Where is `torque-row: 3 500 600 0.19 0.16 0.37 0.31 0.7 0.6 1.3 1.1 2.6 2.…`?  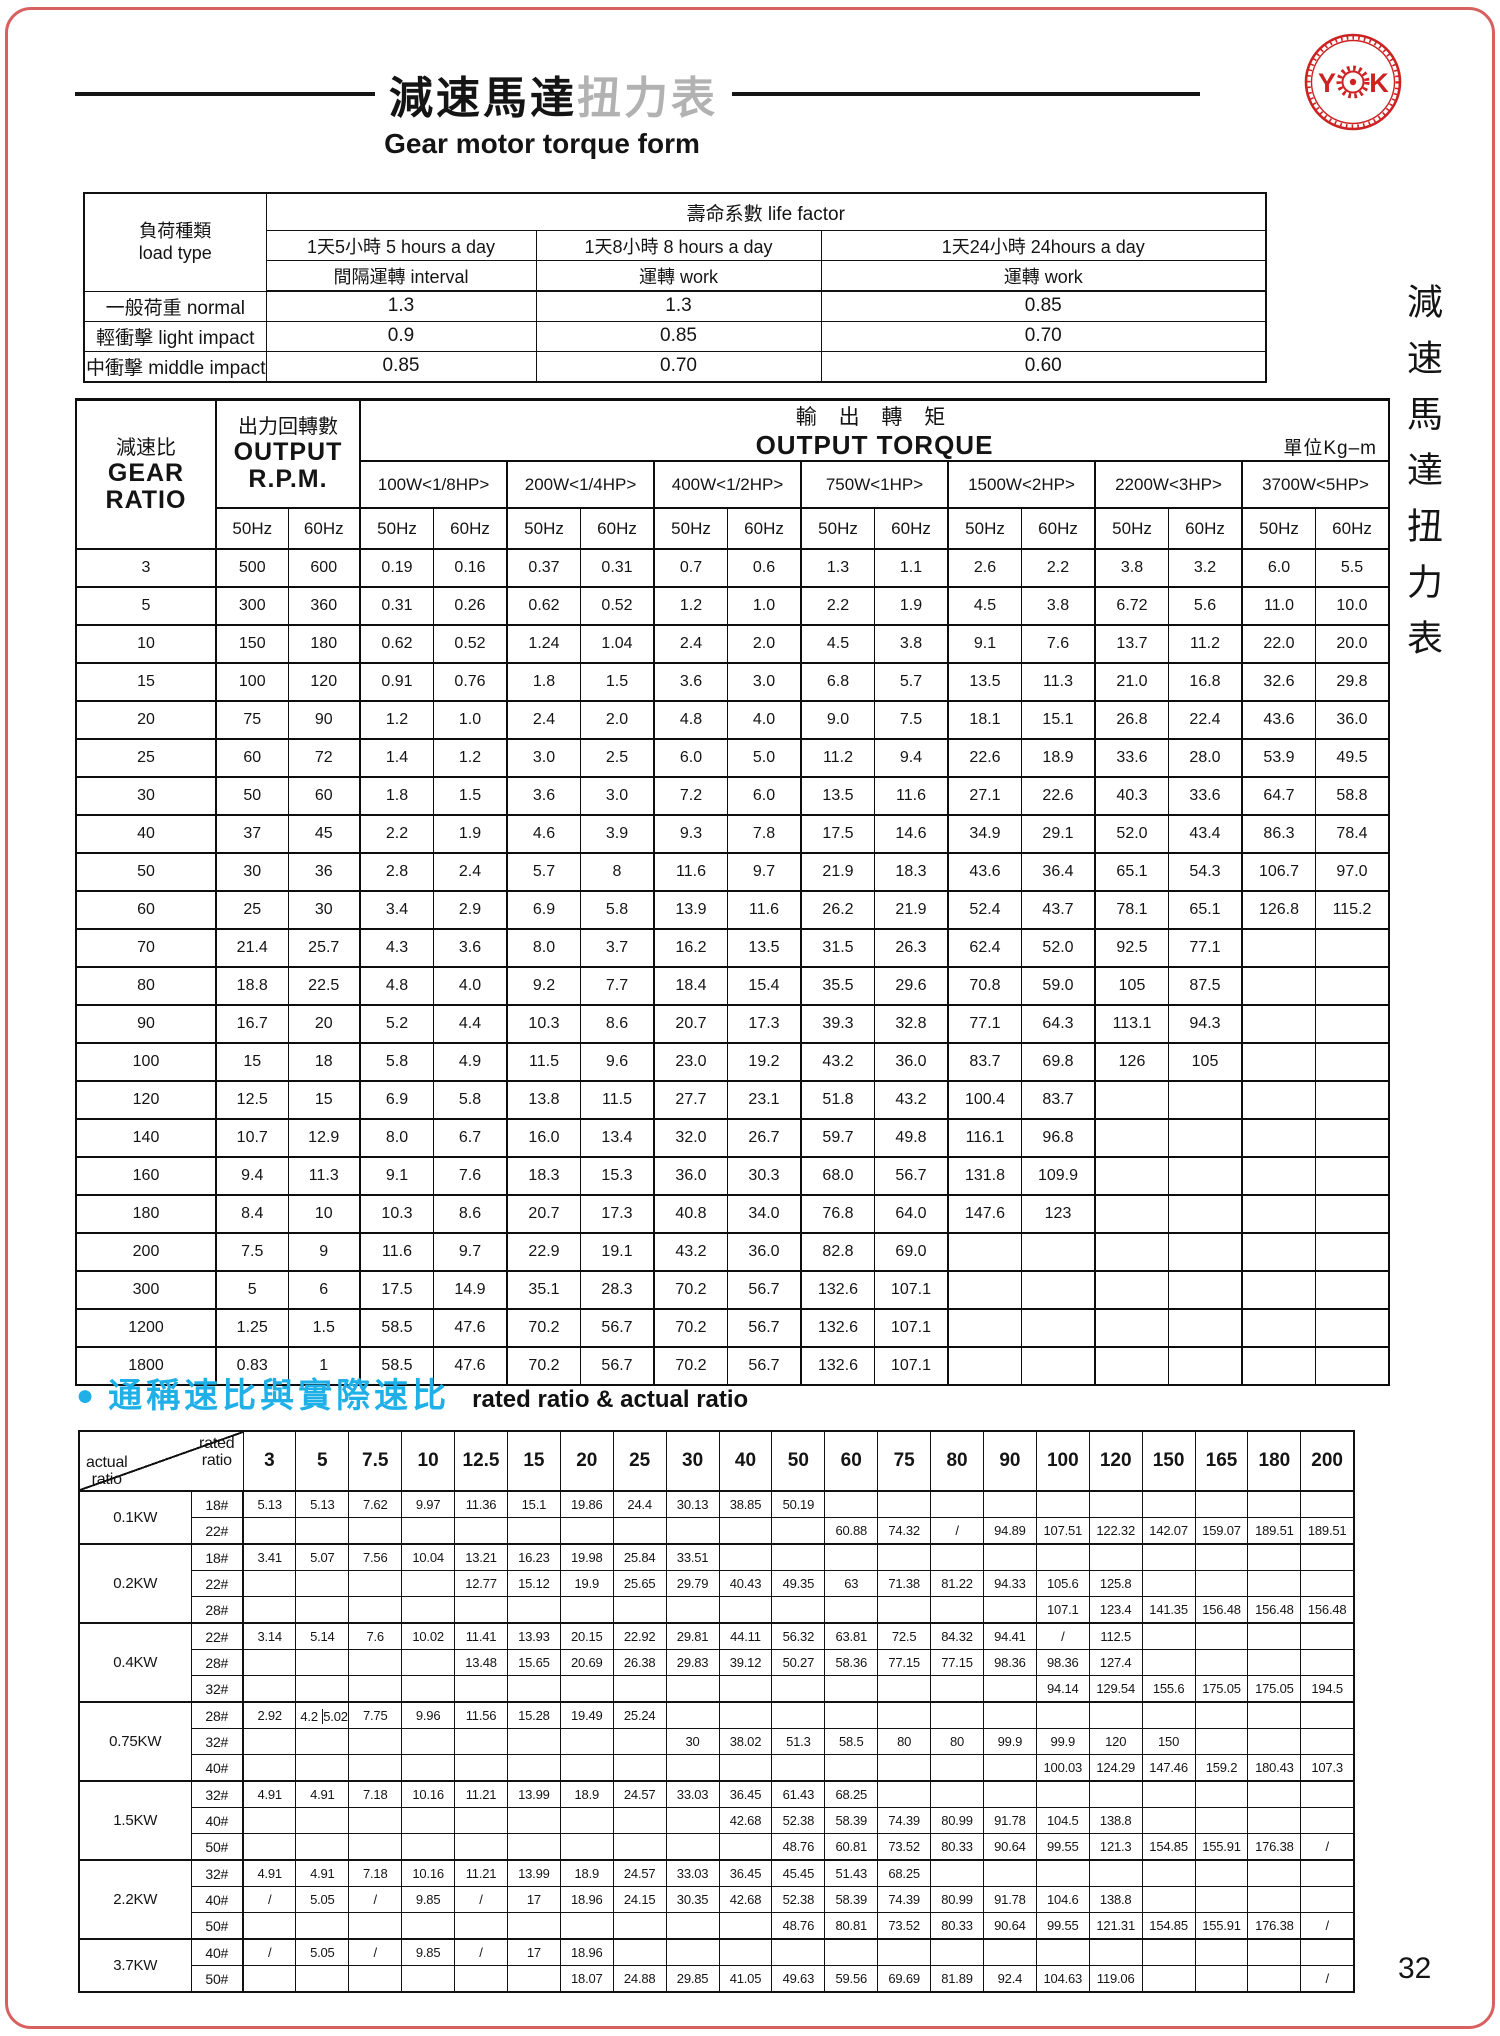
torque-row: 3 500 600 0.19 0.16 0.37 0.31 0.7 0.6 1.3 1.1 2.6 2.… is located at coordinates (732, 567).